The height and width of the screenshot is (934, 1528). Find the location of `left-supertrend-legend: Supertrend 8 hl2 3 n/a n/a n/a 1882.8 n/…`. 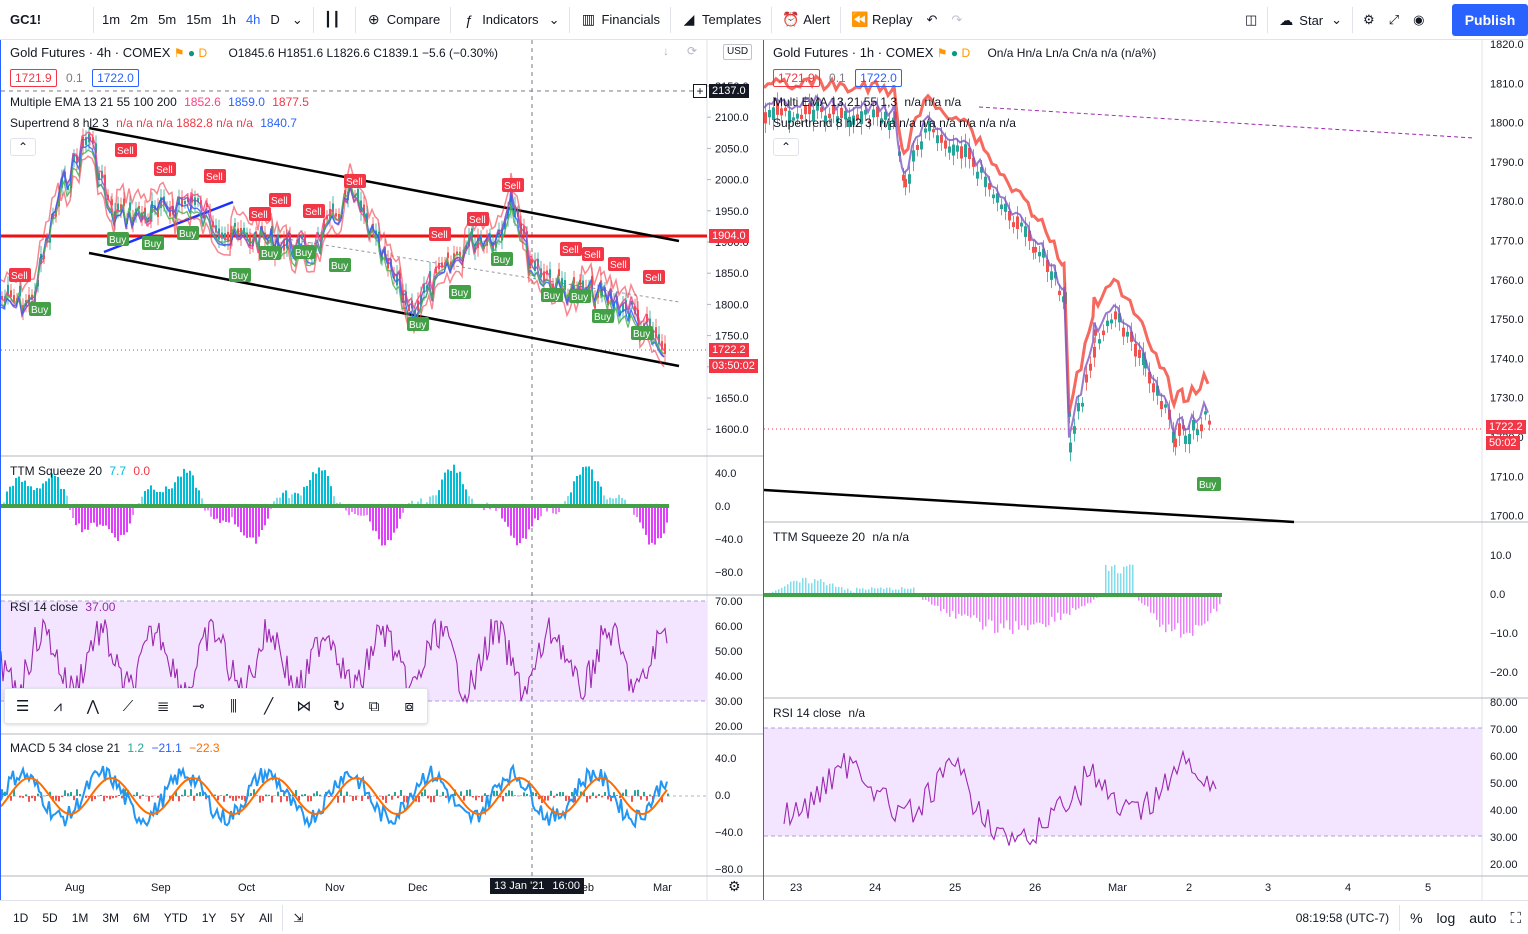

left-supertrend-legend: Supertrend 8 hl2 3 n/a n/a n/a 1882.8 n/… is located at coordinates (153, 123).